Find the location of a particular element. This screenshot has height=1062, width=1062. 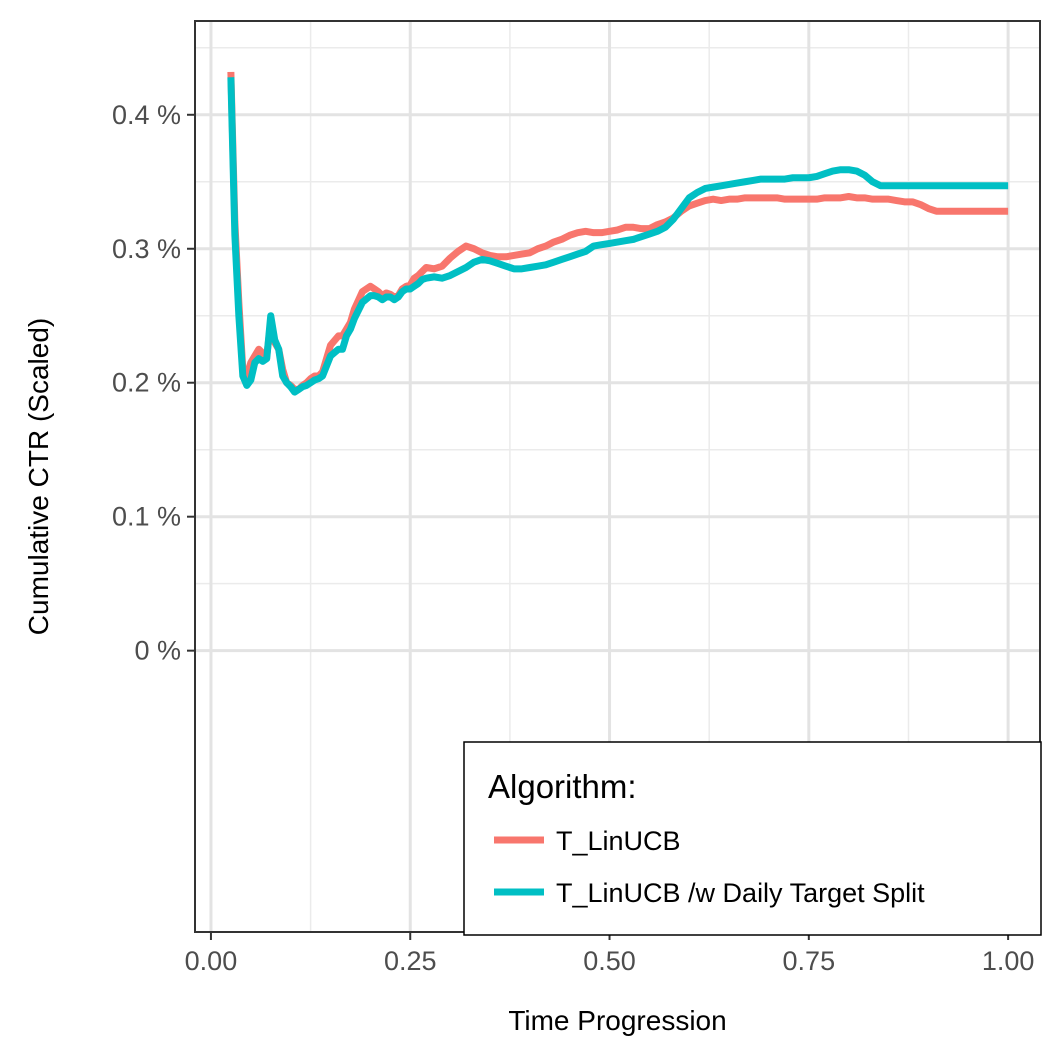

x-tick-label: 1.00 is located at coordinates (1008, 961).